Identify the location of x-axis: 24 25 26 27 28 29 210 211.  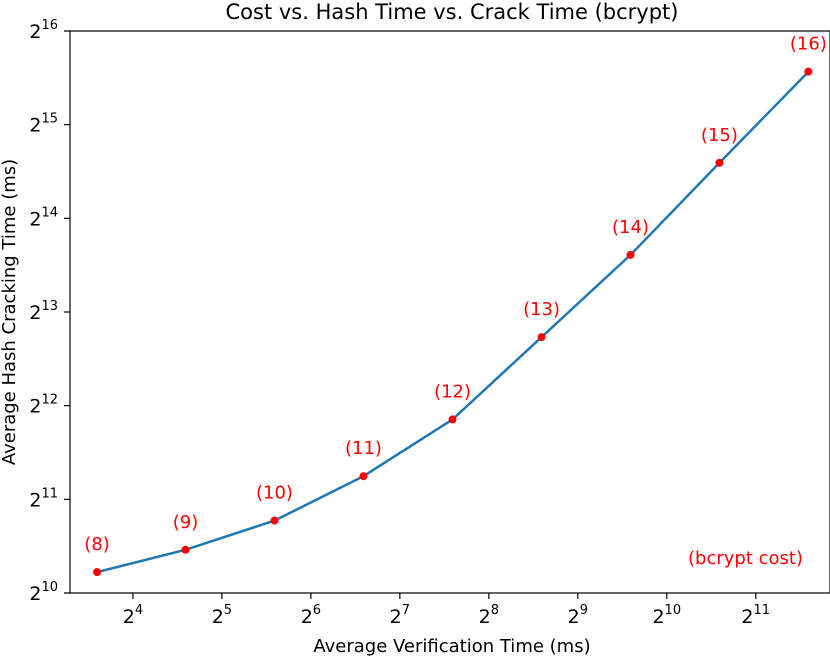
(446, 610).